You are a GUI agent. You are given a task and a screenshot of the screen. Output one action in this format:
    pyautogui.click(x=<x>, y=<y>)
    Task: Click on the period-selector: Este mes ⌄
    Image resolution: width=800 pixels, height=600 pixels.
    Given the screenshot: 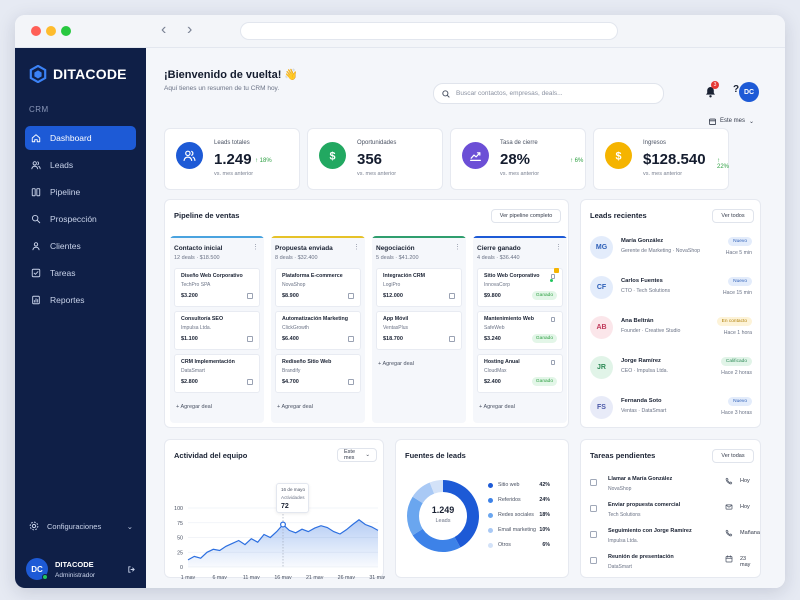 What is the action you would take?
    pyautogui.click(x=731, y=121)
    